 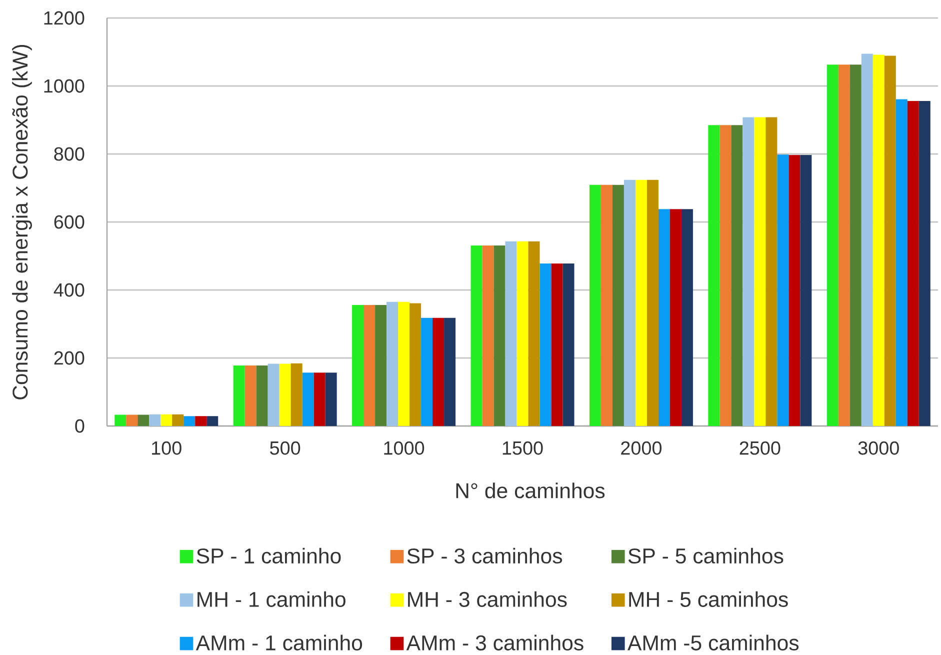 I want to click on legend-label: AMm - 1 caminho, so click(x=279, y=642).